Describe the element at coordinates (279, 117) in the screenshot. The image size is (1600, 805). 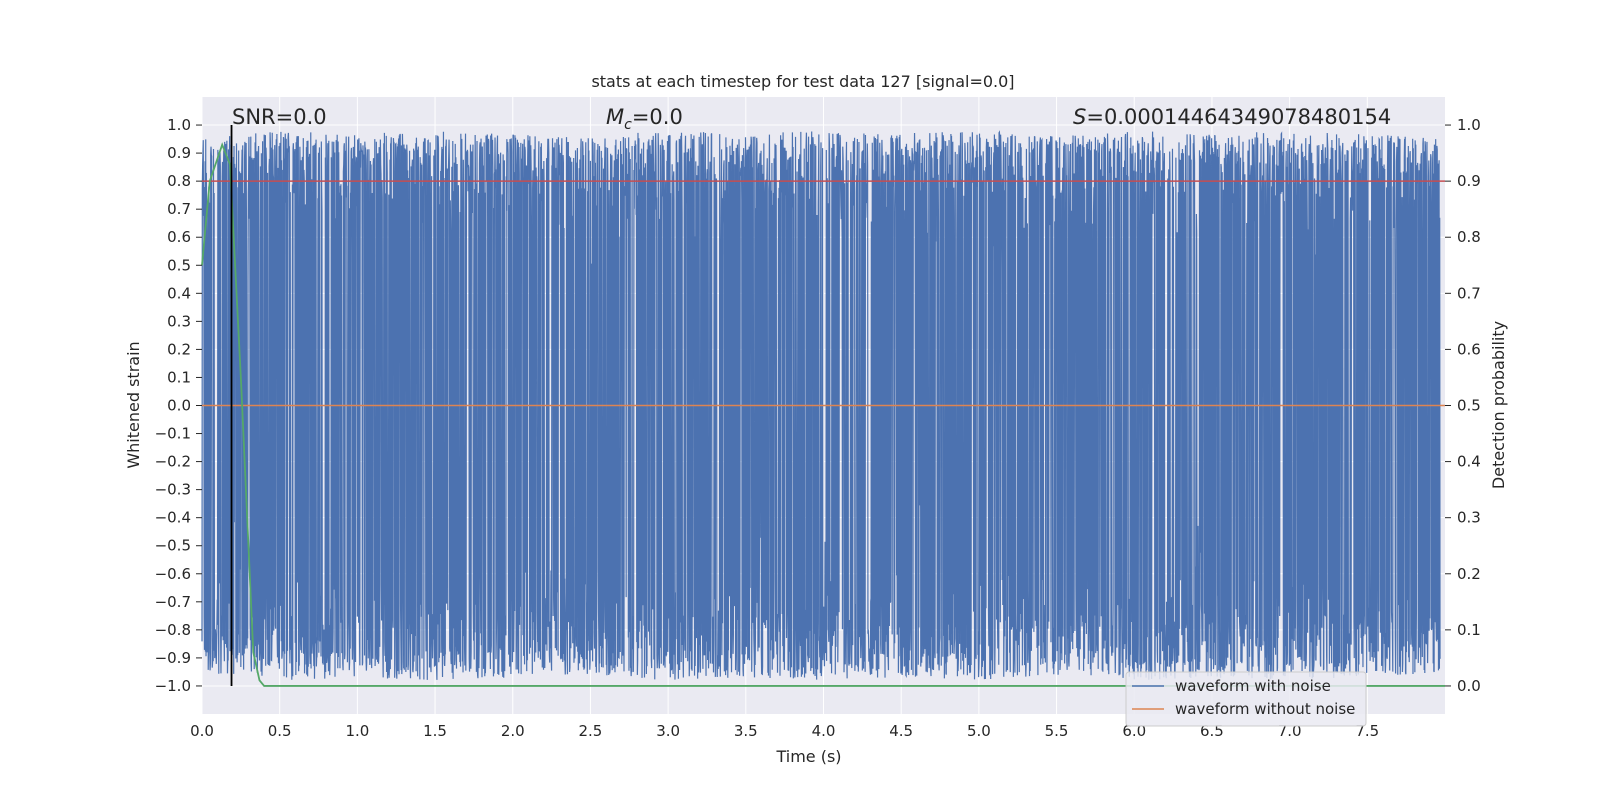
I see `snr-annotation: SNR=0.0` at that location.